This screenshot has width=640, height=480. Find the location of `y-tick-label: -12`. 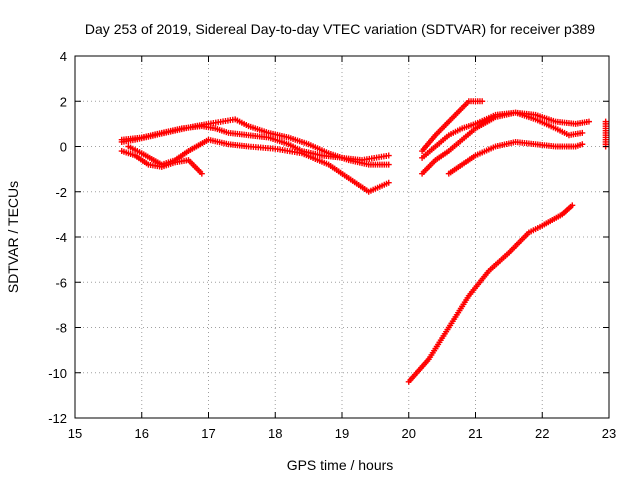

y-tick-label: -12 is located at coordinates (57, 418).